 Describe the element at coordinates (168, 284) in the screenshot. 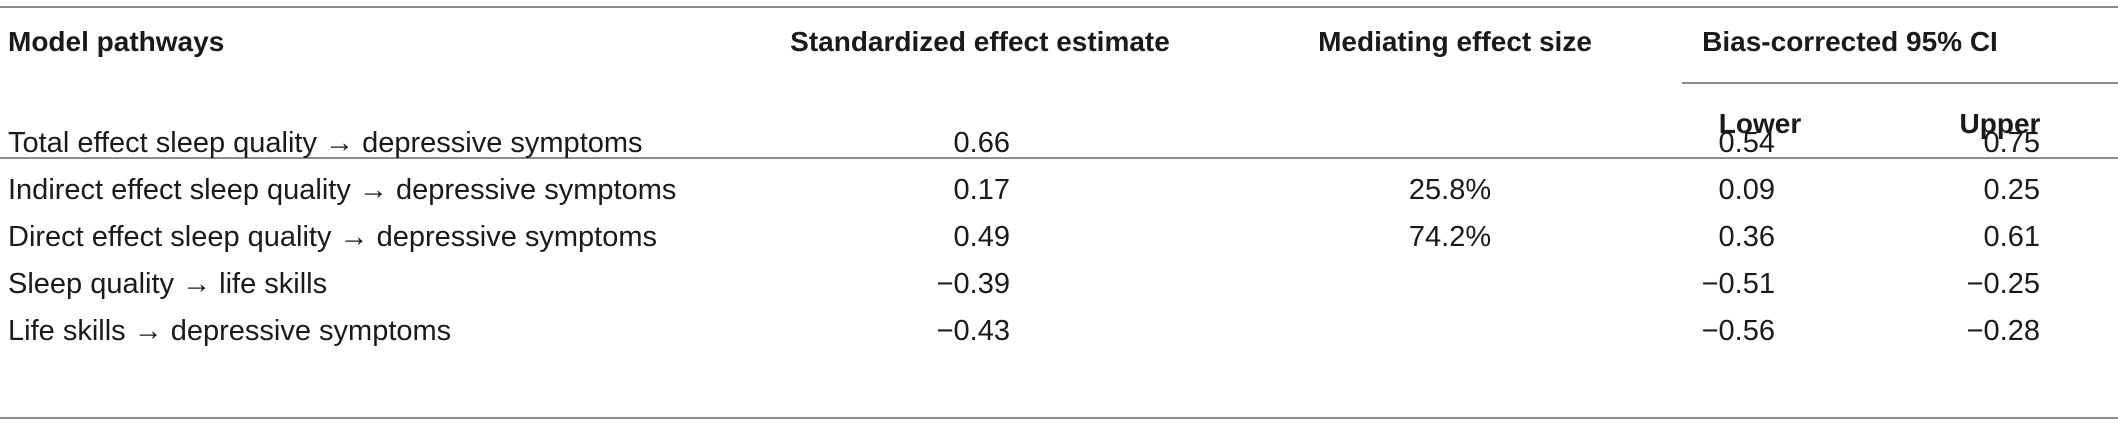

I see `row-4-pathway: Sleep quality → life skills` at that location.